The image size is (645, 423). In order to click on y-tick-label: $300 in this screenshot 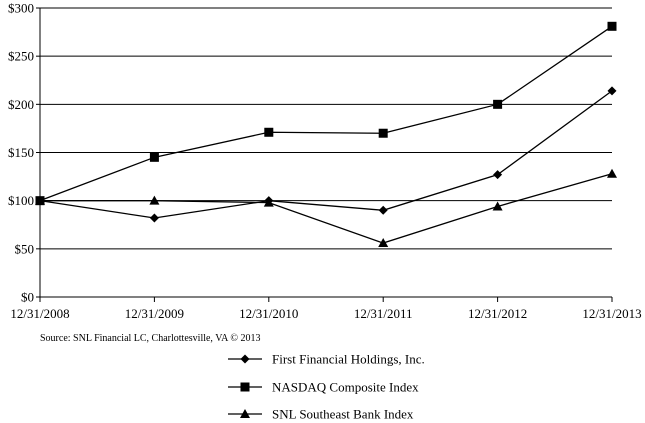, I will do `click(21, 8)`.